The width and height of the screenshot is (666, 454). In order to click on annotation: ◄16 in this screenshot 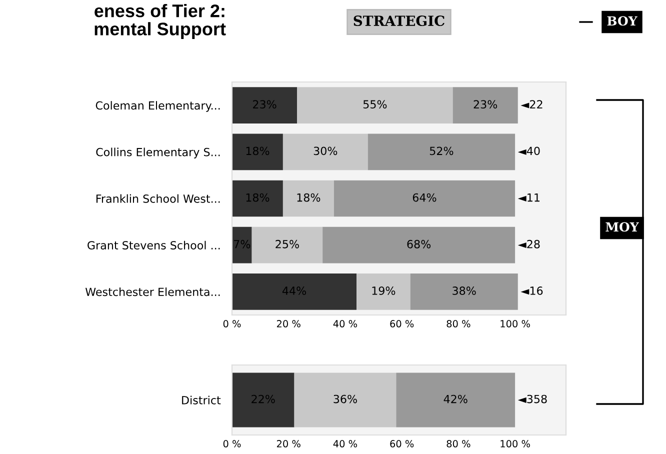, I will do `click(531, 290)`.